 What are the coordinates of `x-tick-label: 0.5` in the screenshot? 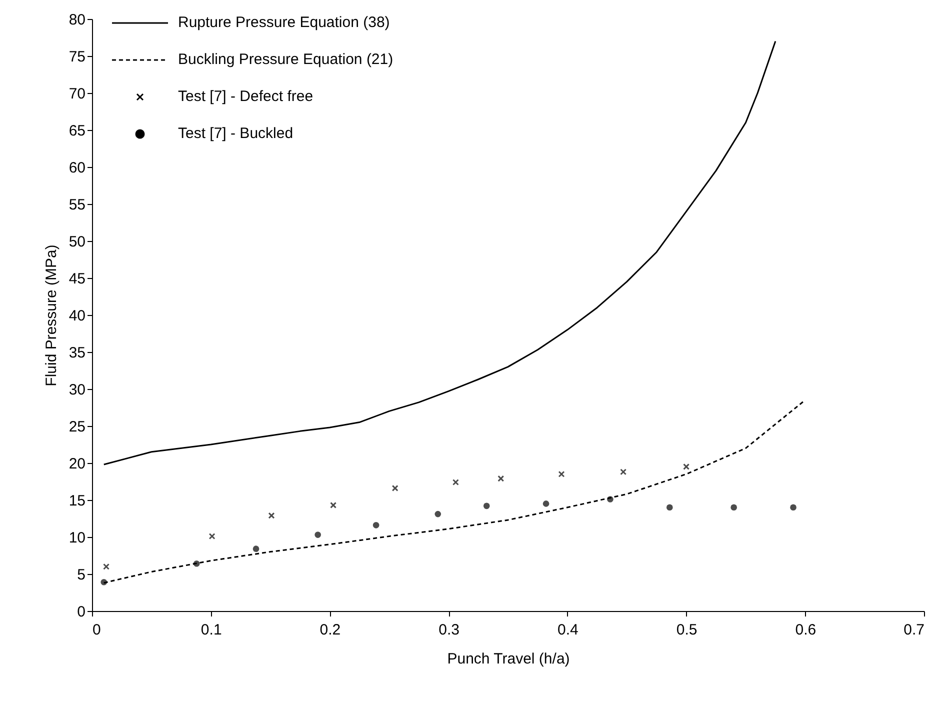 It's located at (687, 630).